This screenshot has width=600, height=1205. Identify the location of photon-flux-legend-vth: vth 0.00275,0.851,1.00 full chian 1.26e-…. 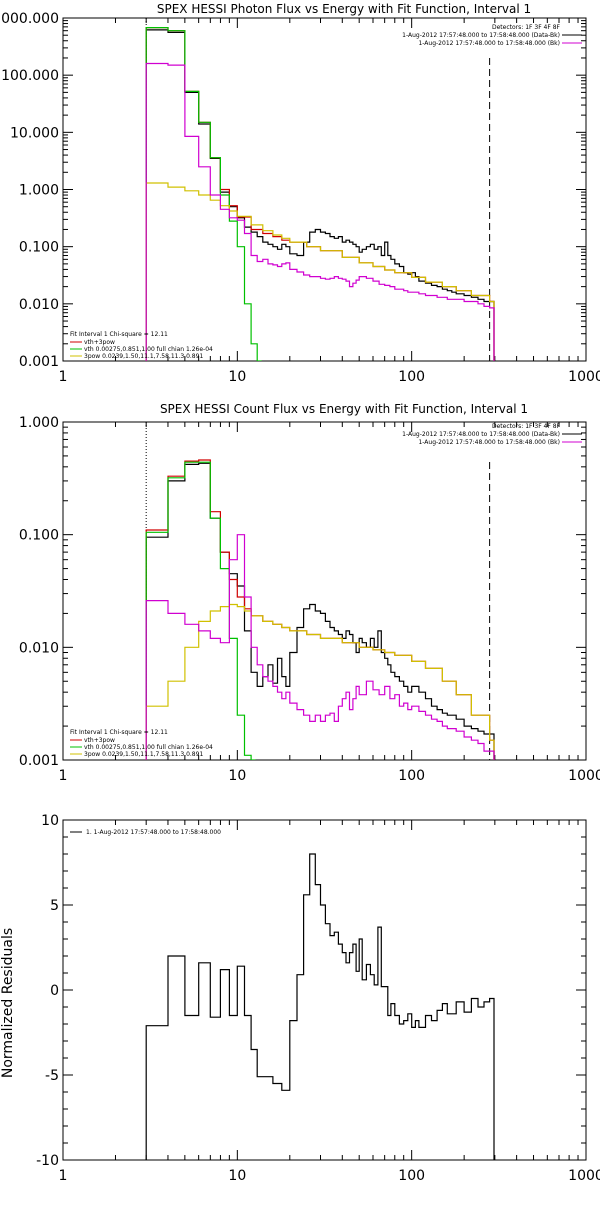
(148, 349).